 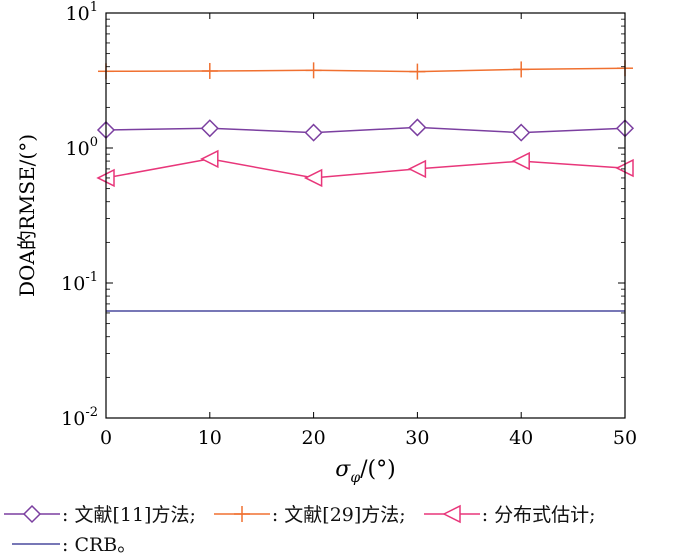 I want to click on legend-label-ref11: : 文献[11]方法;, so click(x=129, y=515).